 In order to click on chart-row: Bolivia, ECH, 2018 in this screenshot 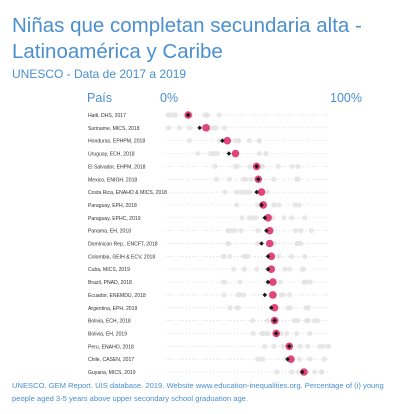, I will do `click(209, 320)`.